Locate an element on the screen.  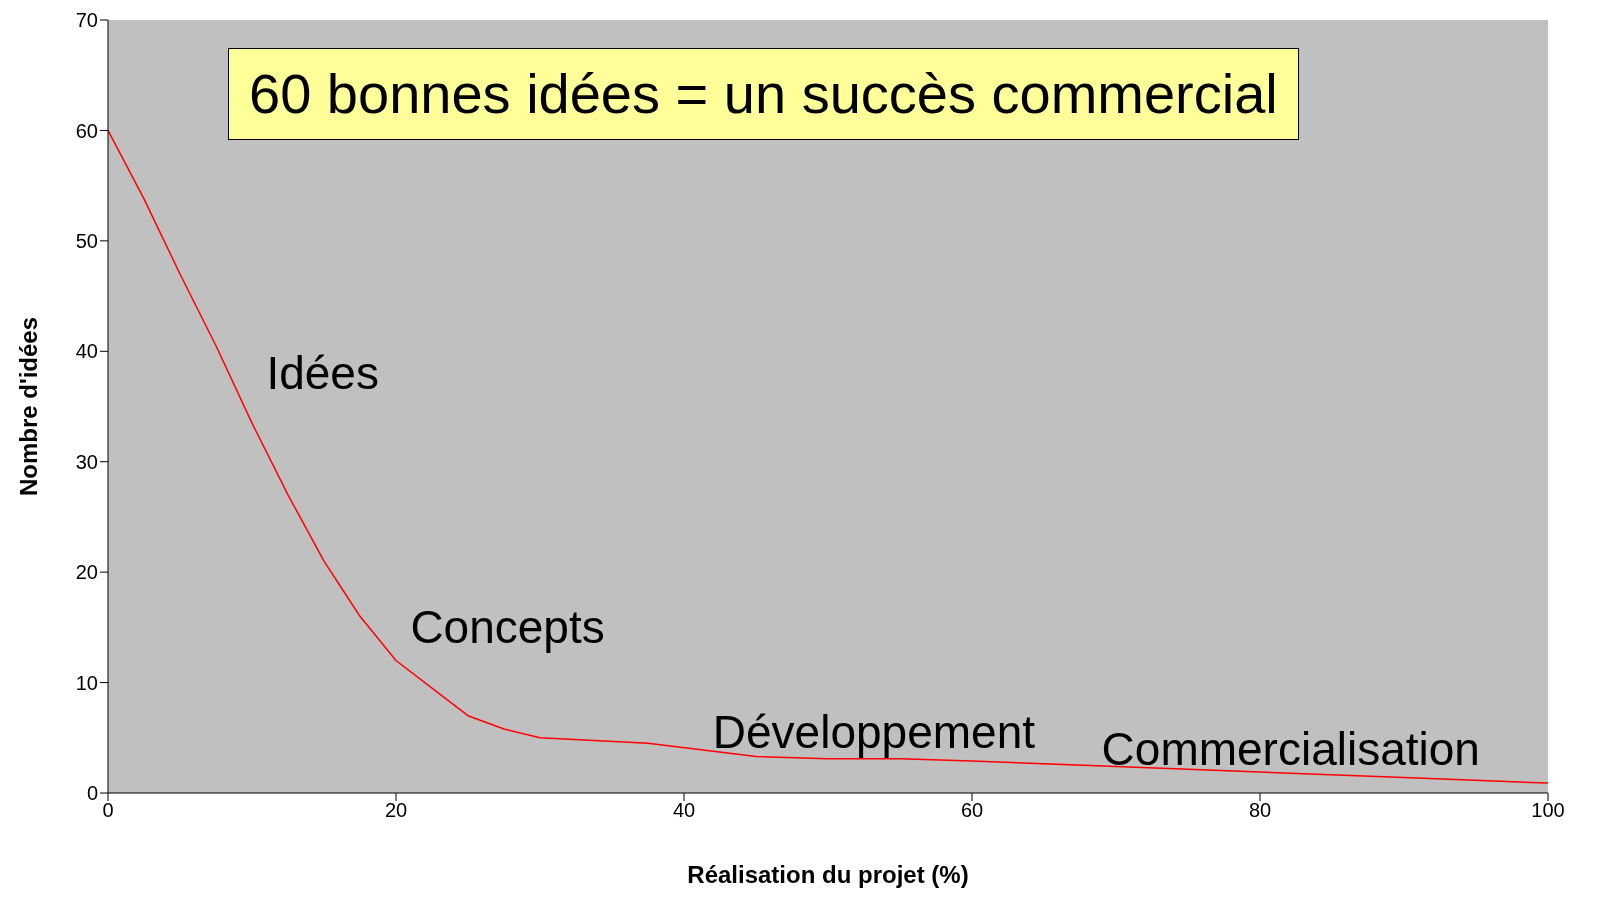
y-tick-label: 30 is located at coordinates (86, 461).